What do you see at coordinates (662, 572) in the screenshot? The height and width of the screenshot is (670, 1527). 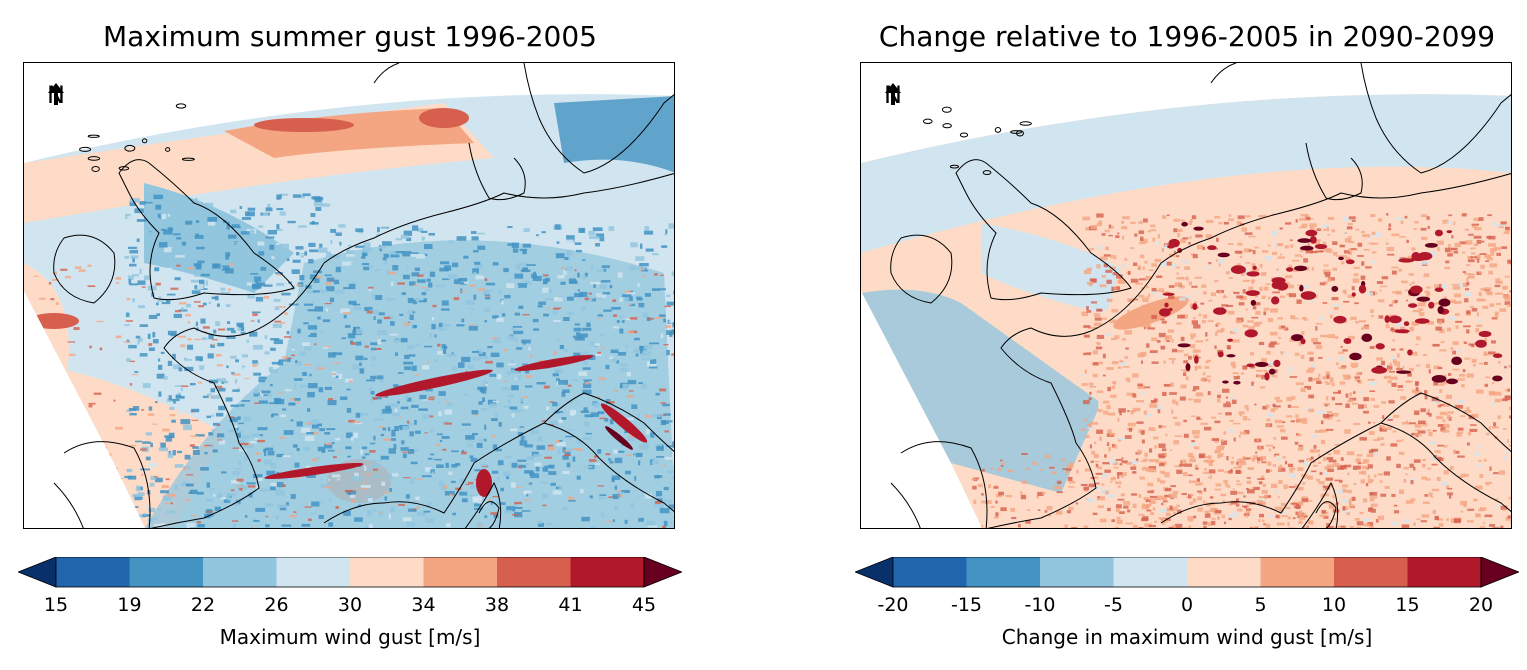 I see `colorbar-extend-high` at bounding box center [662, 572].